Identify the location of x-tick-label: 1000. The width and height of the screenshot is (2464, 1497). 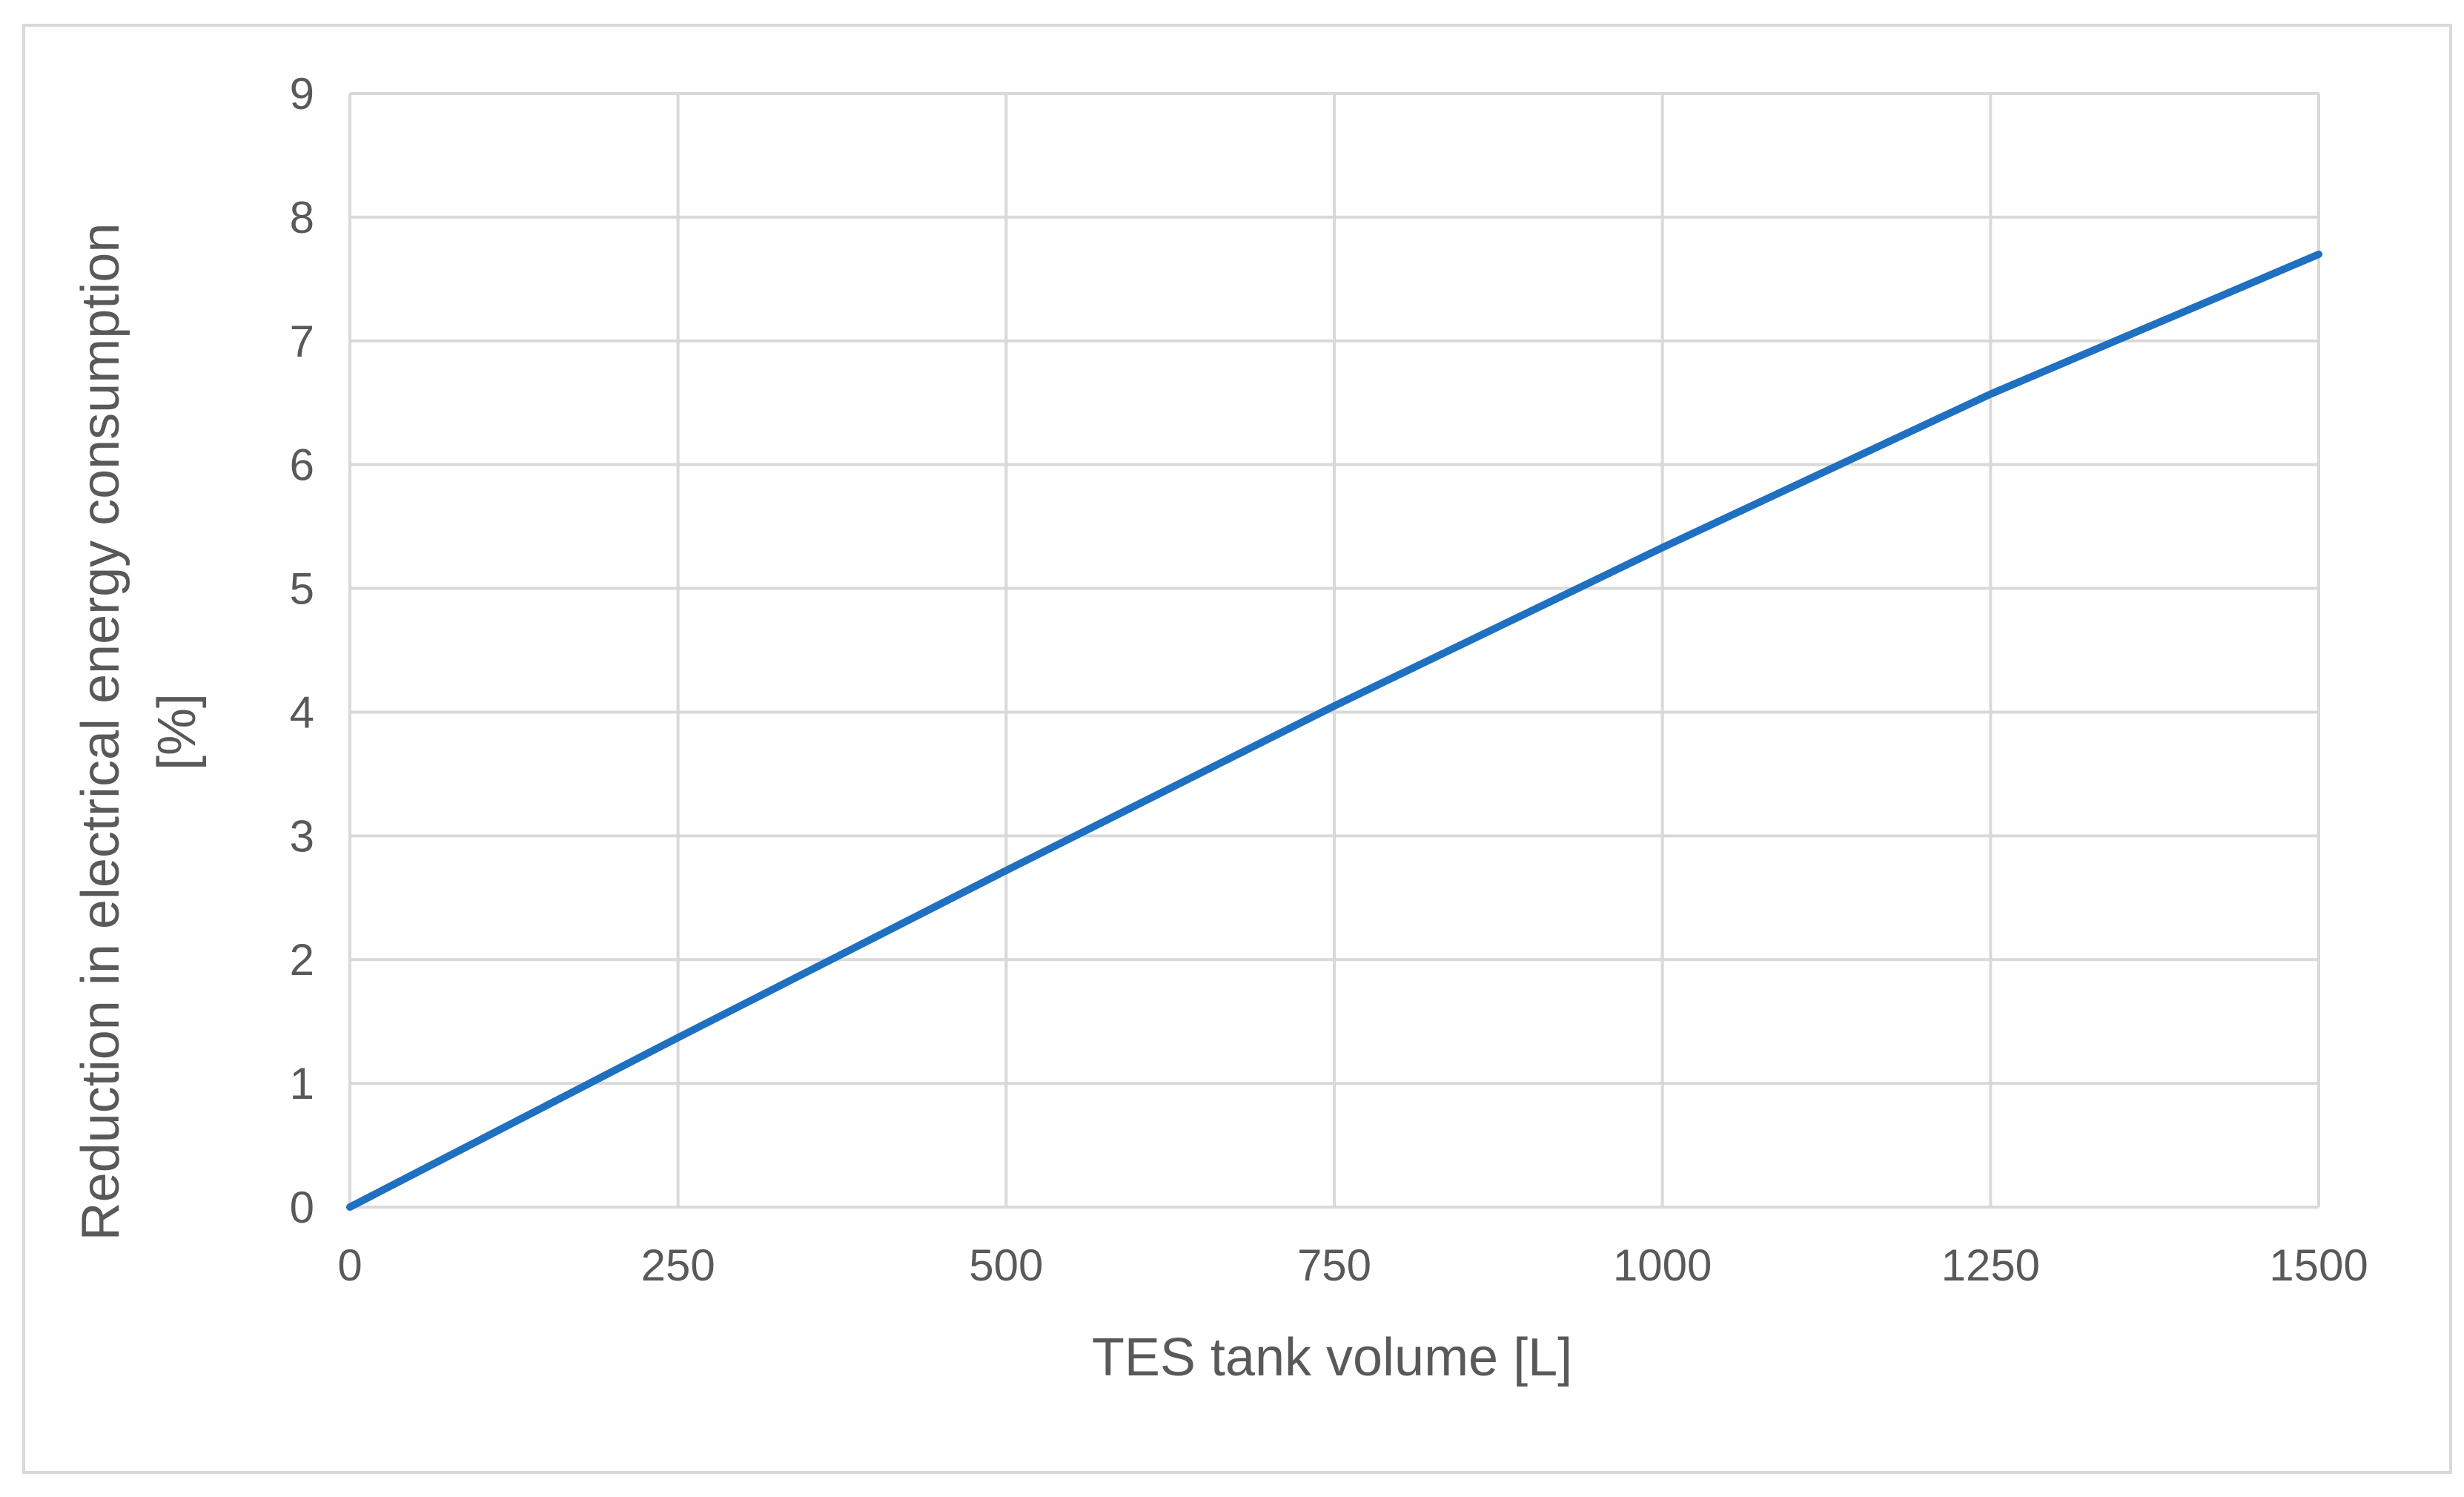
(1662, 1265).